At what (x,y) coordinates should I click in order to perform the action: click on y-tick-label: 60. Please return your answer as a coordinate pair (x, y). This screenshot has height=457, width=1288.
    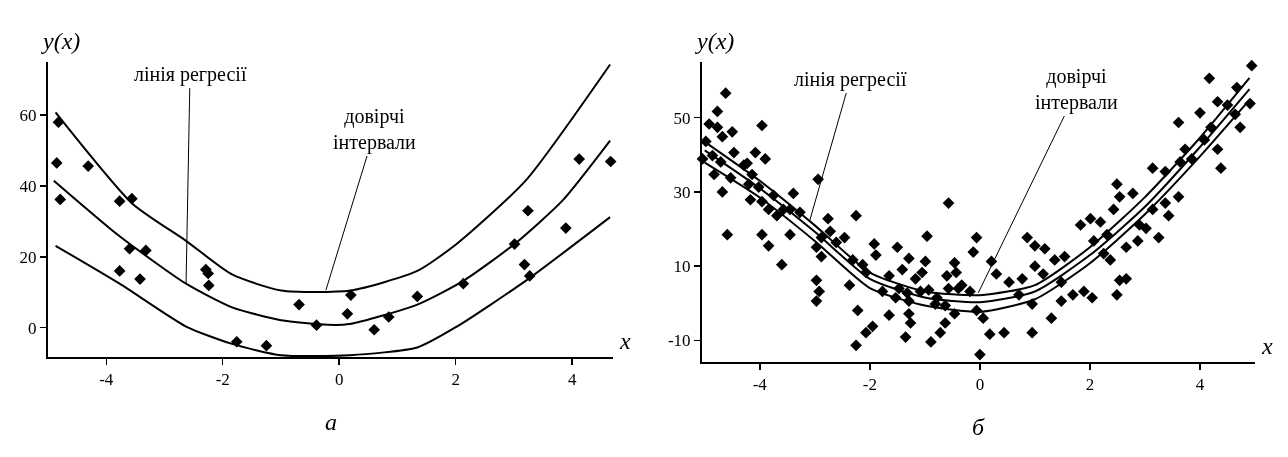
    Looking at the image, I should click on (28, 116).